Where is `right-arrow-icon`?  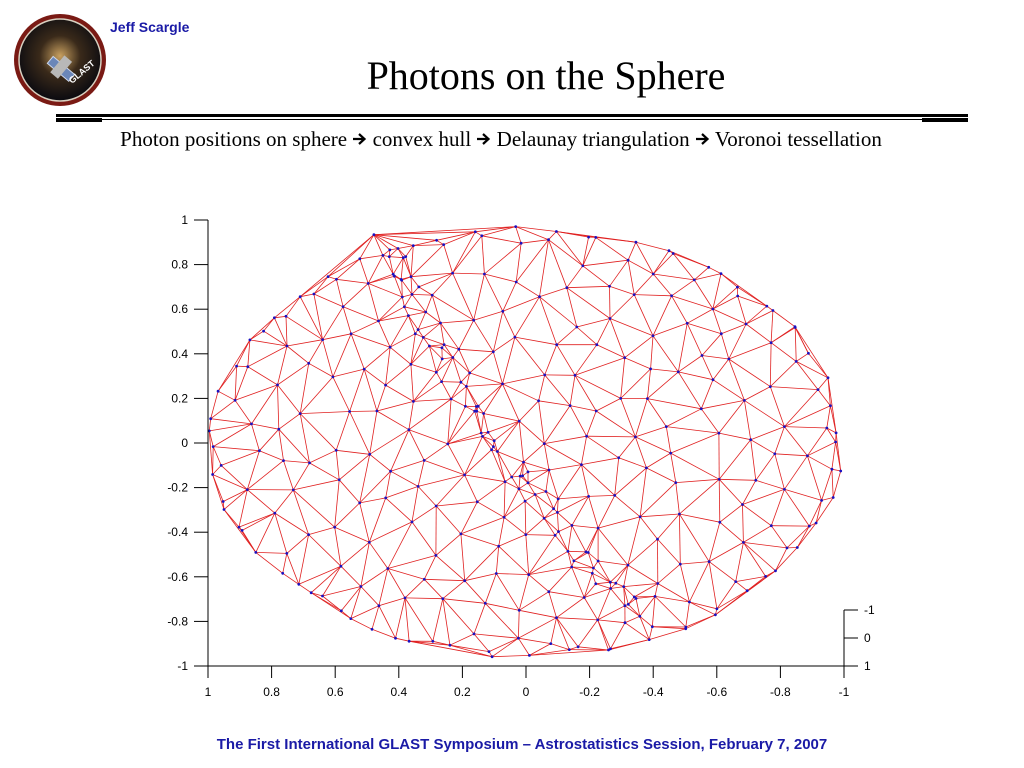
right-arrow-icon is located at coordinates (484, 139).